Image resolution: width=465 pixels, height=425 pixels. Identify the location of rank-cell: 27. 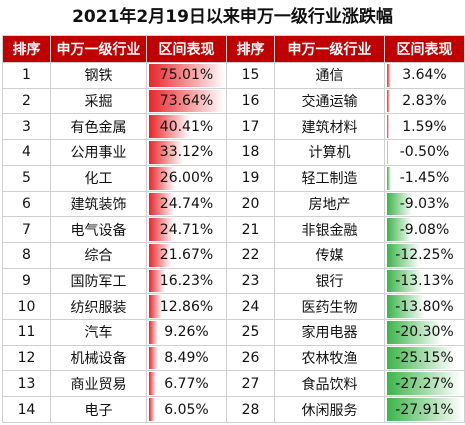
(250, 384).